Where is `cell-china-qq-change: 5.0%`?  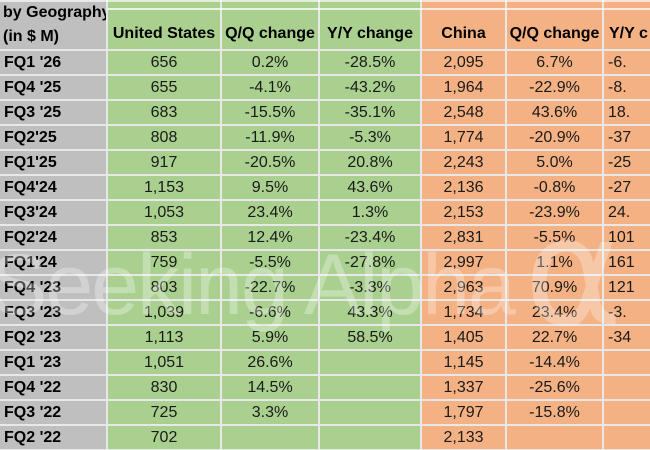
cell-china-qq-change: 5.0% is located at coordinates (555, 163).